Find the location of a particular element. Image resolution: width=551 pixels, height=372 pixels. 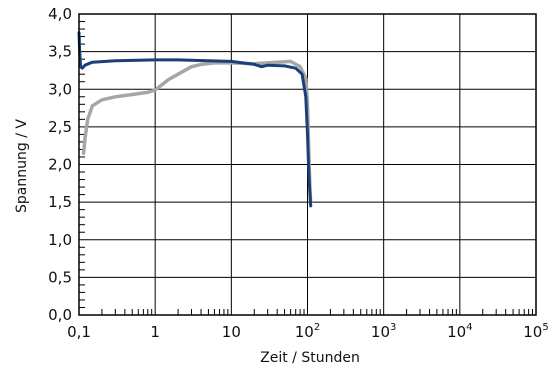

x-tick-label: 10 is located at coordinates (231, 332).